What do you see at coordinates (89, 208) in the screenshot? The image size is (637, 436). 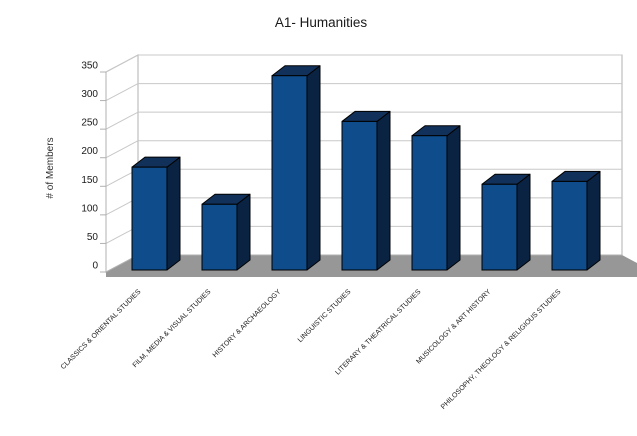 I see `y-tick-label: 100` at bounding box center [89, 208].